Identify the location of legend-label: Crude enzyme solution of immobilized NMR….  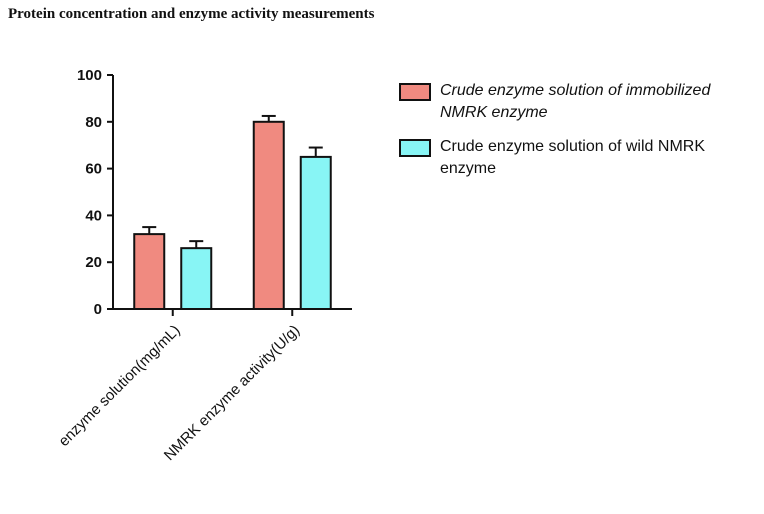
(575, 101).